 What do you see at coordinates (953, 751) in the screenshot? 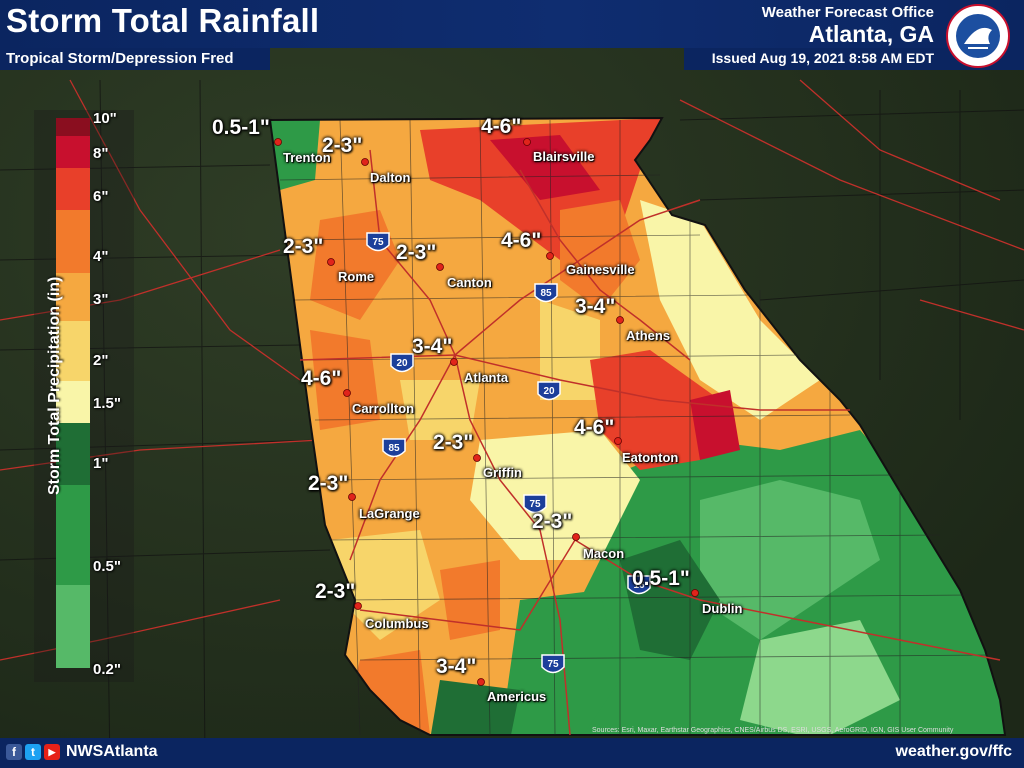
I see `website-link: weather.gov/ffc` at bounding box center [953, 751].